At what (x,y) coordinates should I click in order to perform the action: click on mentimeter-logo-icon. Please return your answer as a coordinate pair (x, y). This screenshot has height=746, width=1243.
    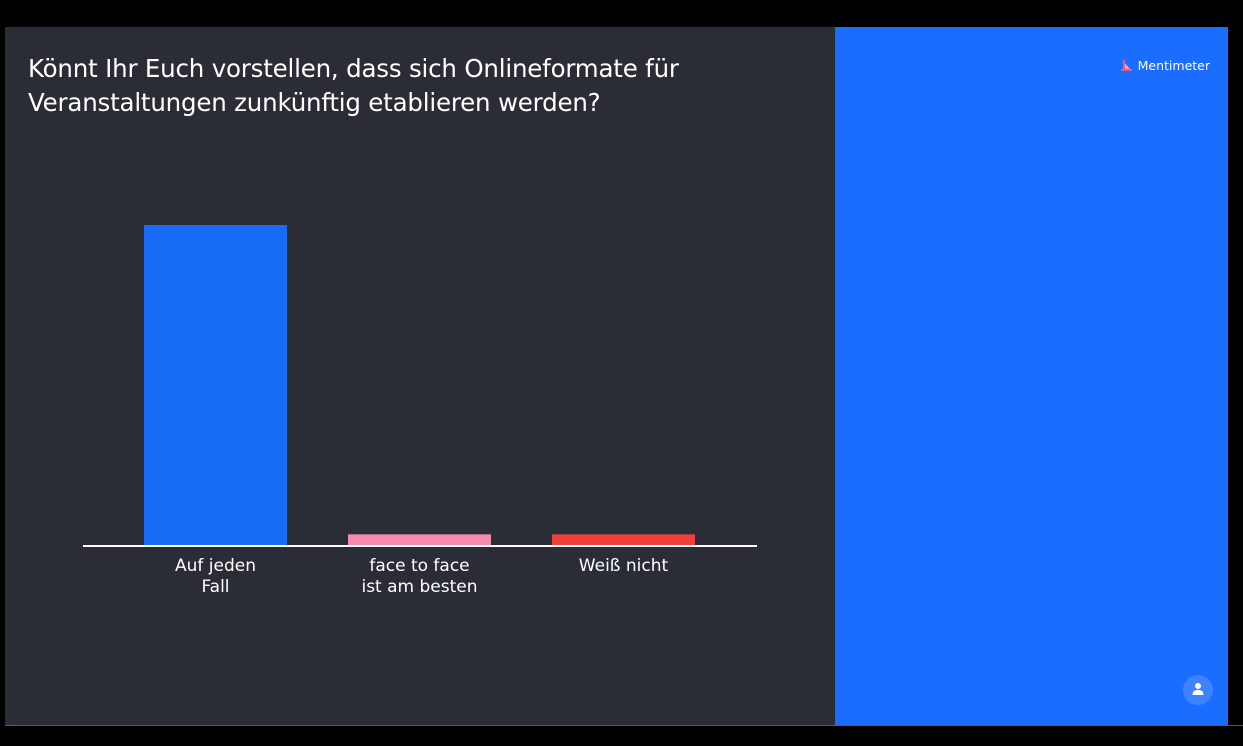
    Looking at the image, I should click on (1126, 65).